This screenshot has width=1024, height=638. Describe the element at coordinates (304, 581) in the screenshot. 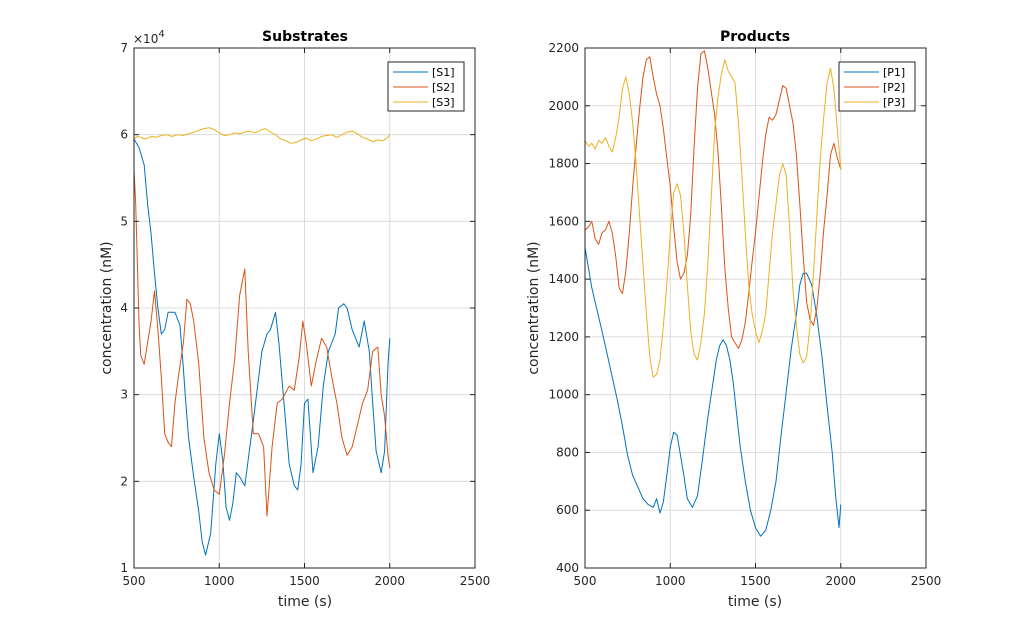

I see `substrates-x-tick-label: 1500` at that location.